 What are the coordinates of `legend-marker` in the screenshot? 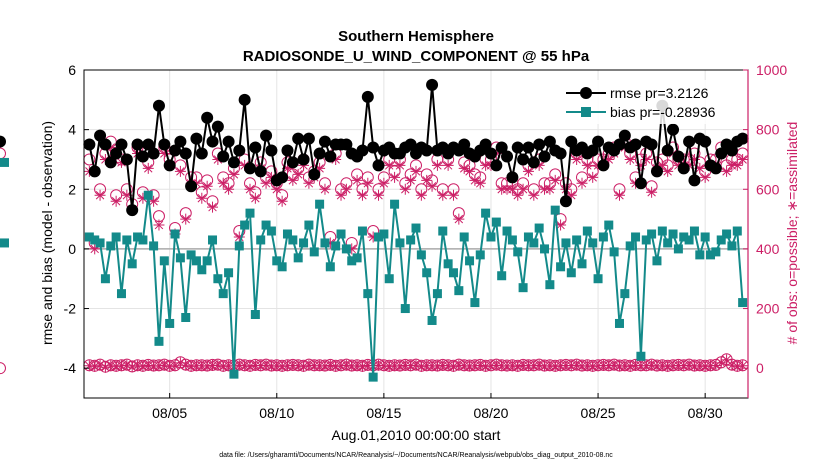 It's located at (586, 93).